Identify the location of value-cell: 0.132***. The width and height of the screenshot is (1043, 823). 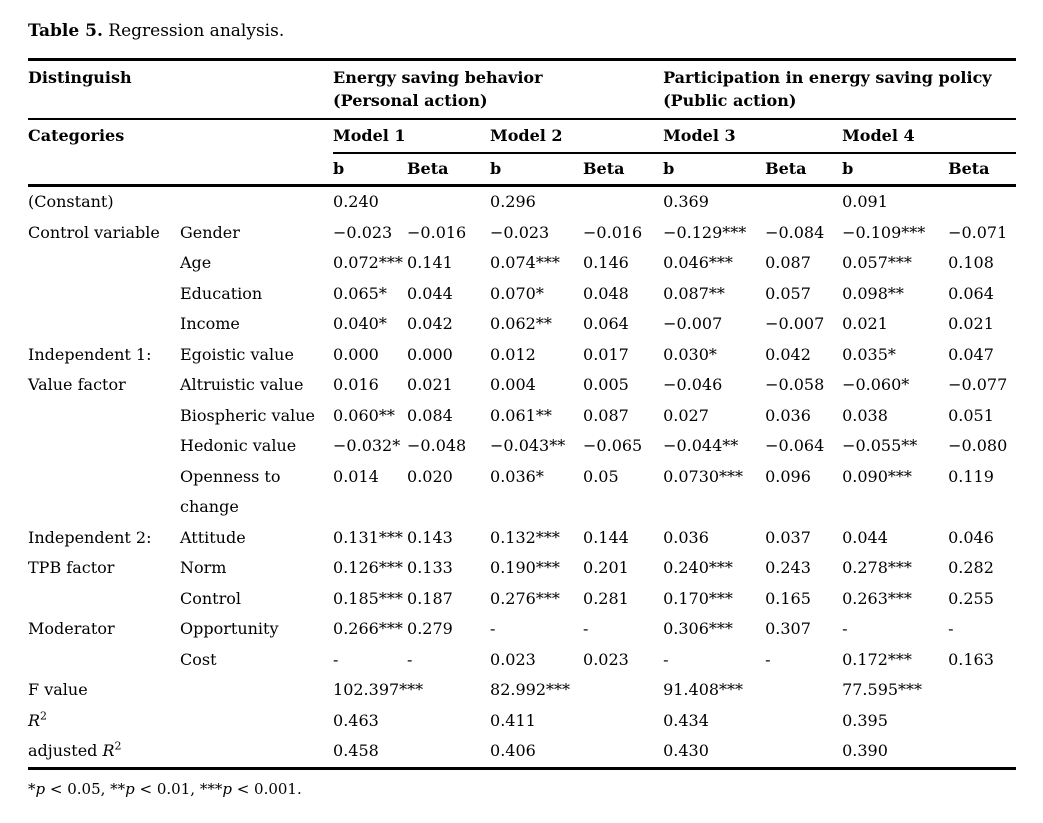
(525, 537).